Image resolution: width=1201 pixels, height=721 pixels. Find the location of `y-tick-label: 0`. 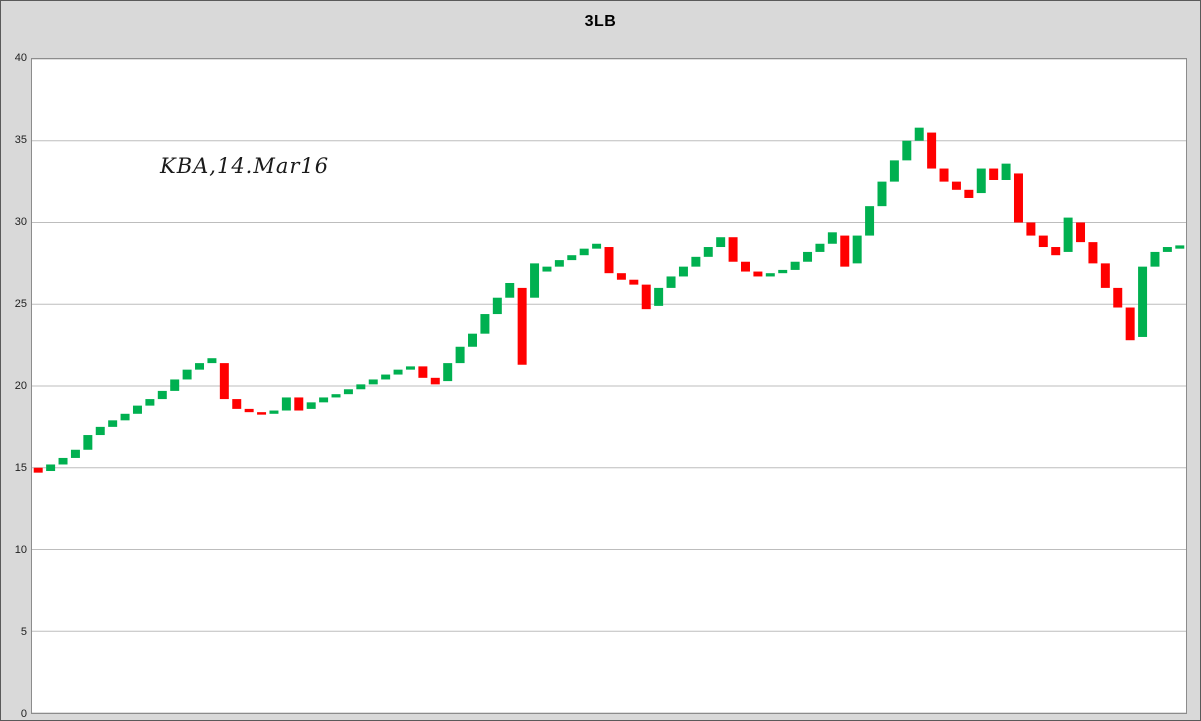

y-tick-label: 0 is located at coordinates (23, 714).